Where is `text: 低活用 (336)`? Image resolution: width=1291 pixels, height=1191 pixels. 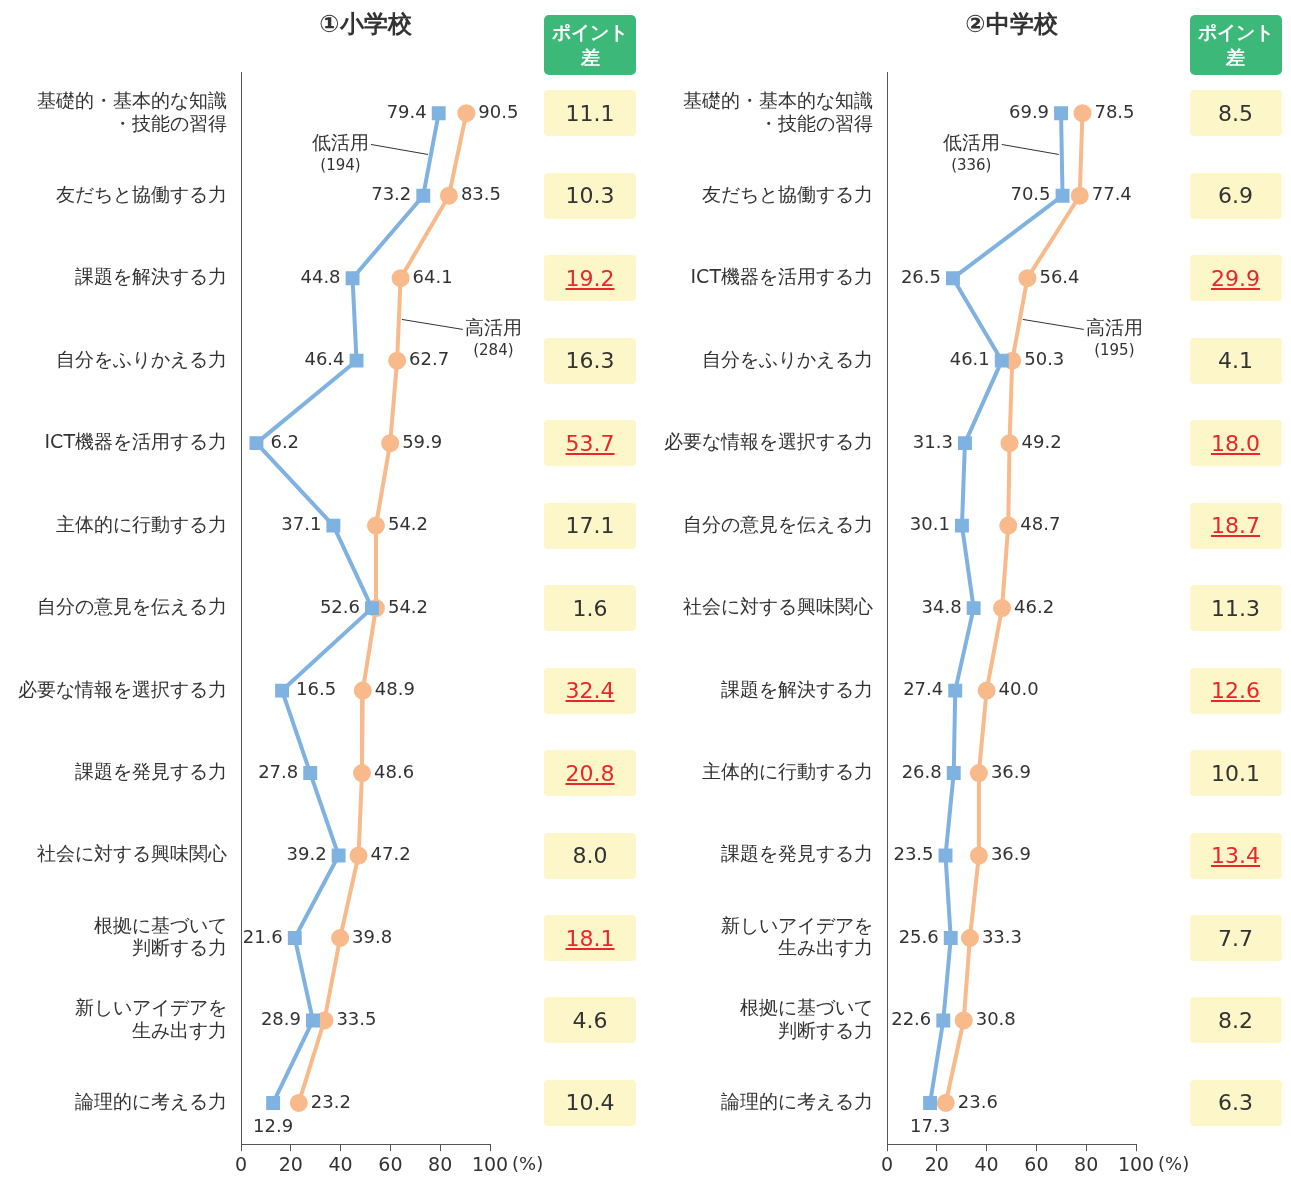 text: 低活用 (336) is located at coordinates (971, 153).